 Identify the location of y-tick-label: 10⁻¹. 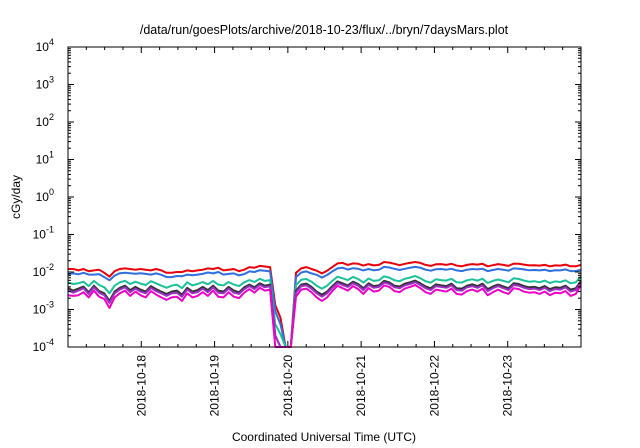
(43, 233).